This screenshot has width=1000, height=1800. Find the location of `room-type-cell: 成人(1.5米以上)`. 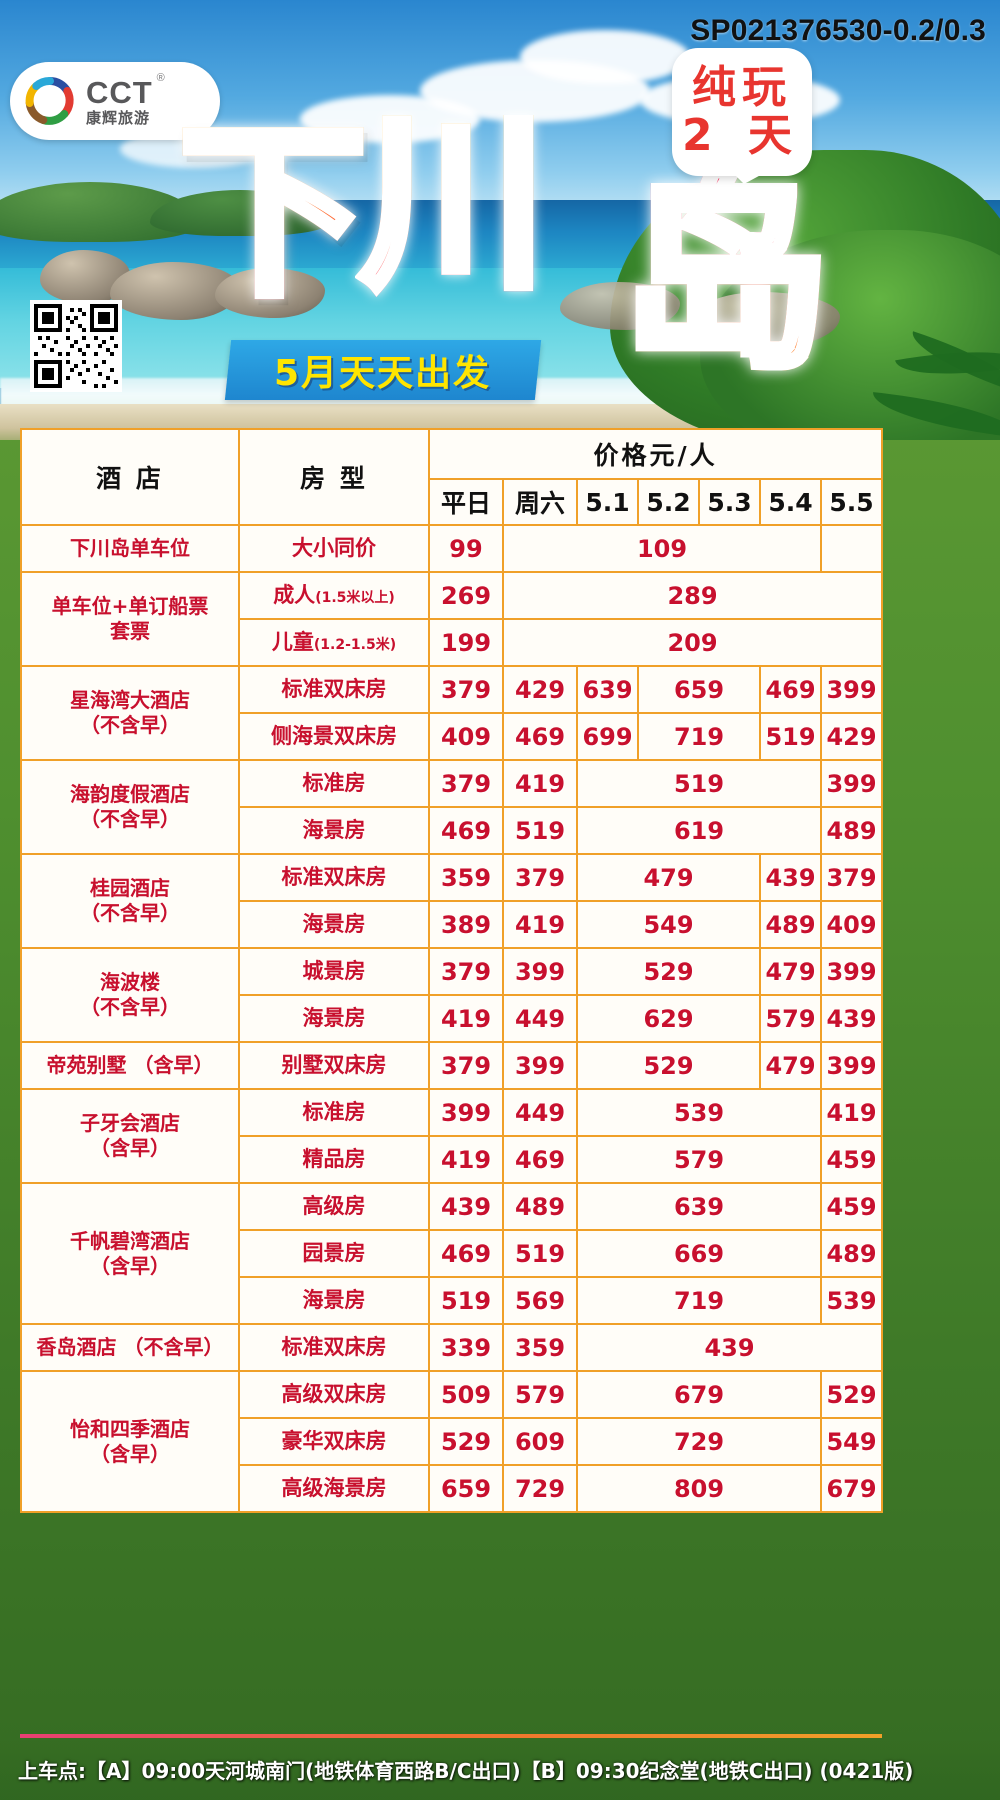

room-type-cell: 成人(1.5米以上) is located at coordinates (334, 595).